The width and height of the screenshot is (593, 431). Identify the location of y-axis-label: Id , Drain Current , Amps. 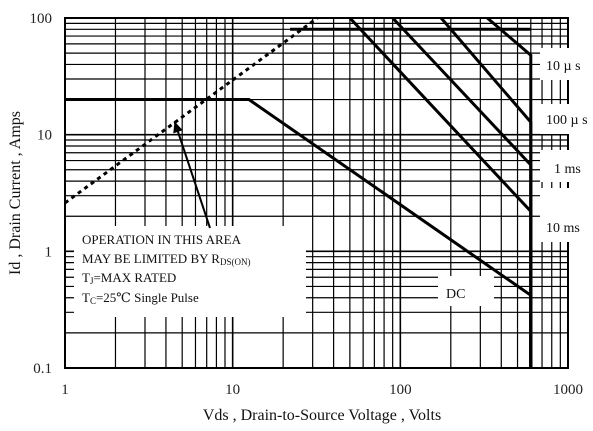
(15, 193).